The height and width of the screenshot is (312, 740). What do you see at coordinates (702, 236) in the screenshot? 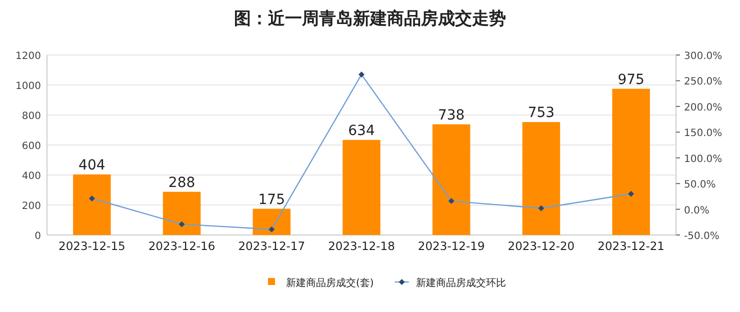
I see `y2-tick-label: -50.0%` at bounding box center [702, 236].